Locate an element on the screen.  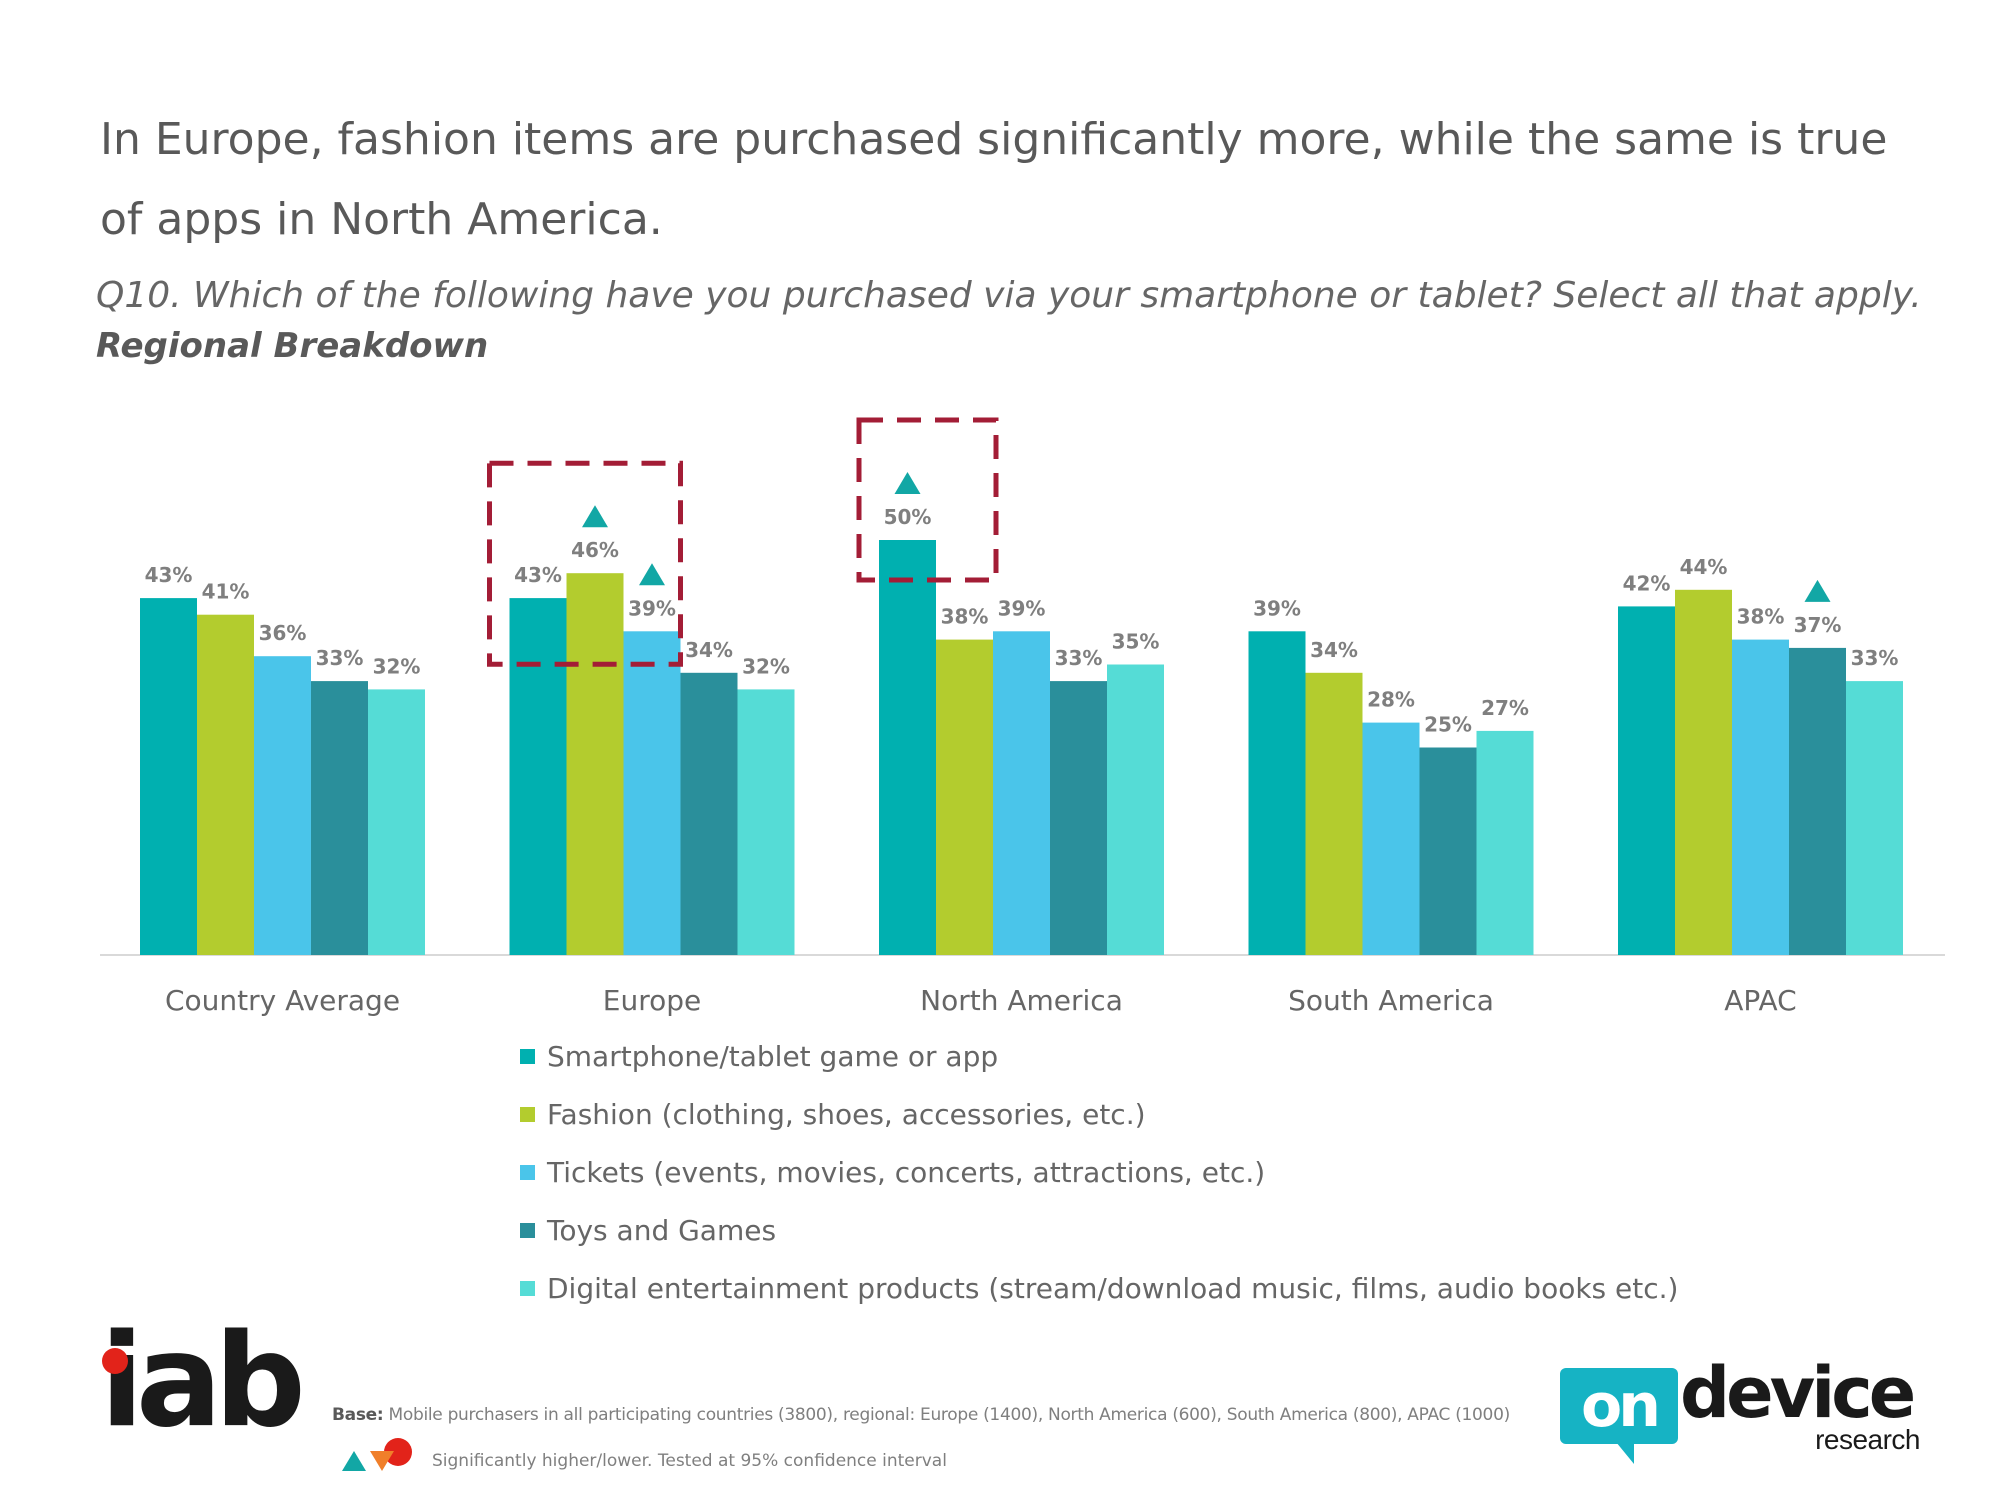
ondevice-logo-device: device is located at coordinates (1798, 1393).